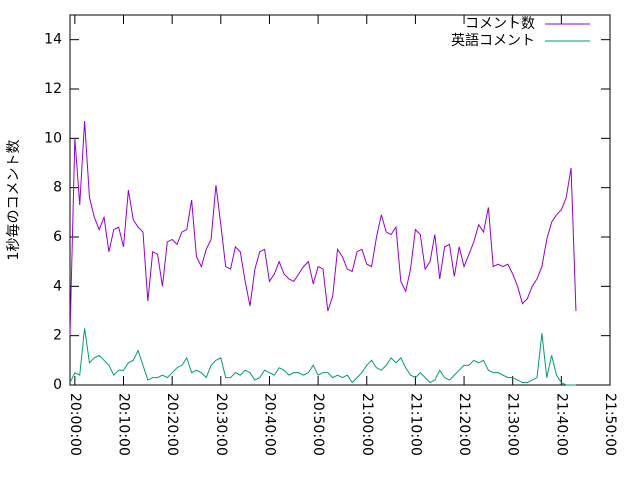 The width and height of the screenshot is (640, 480). Describe the element at coordinates (57, 286) in the screenshot. I see `y-tick-label: 4` at that location.